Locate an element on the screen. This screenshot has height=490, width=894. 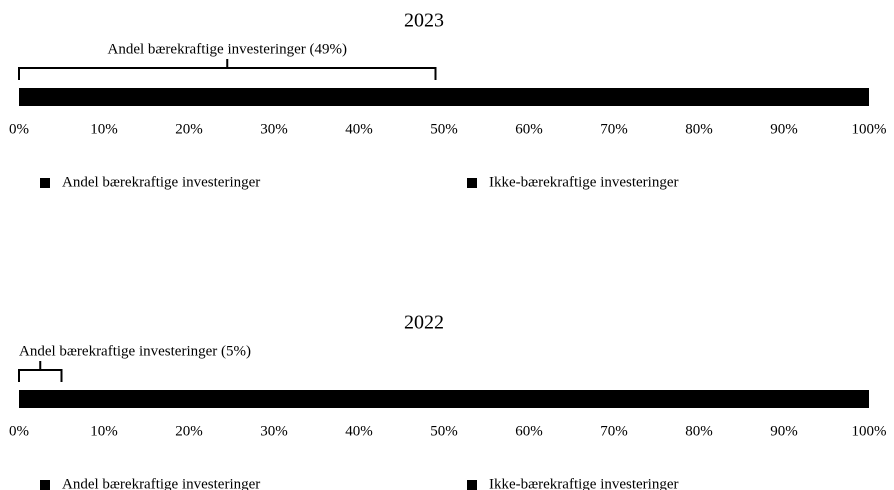
chart-title: 2022 is located at coordinates (424, 323).